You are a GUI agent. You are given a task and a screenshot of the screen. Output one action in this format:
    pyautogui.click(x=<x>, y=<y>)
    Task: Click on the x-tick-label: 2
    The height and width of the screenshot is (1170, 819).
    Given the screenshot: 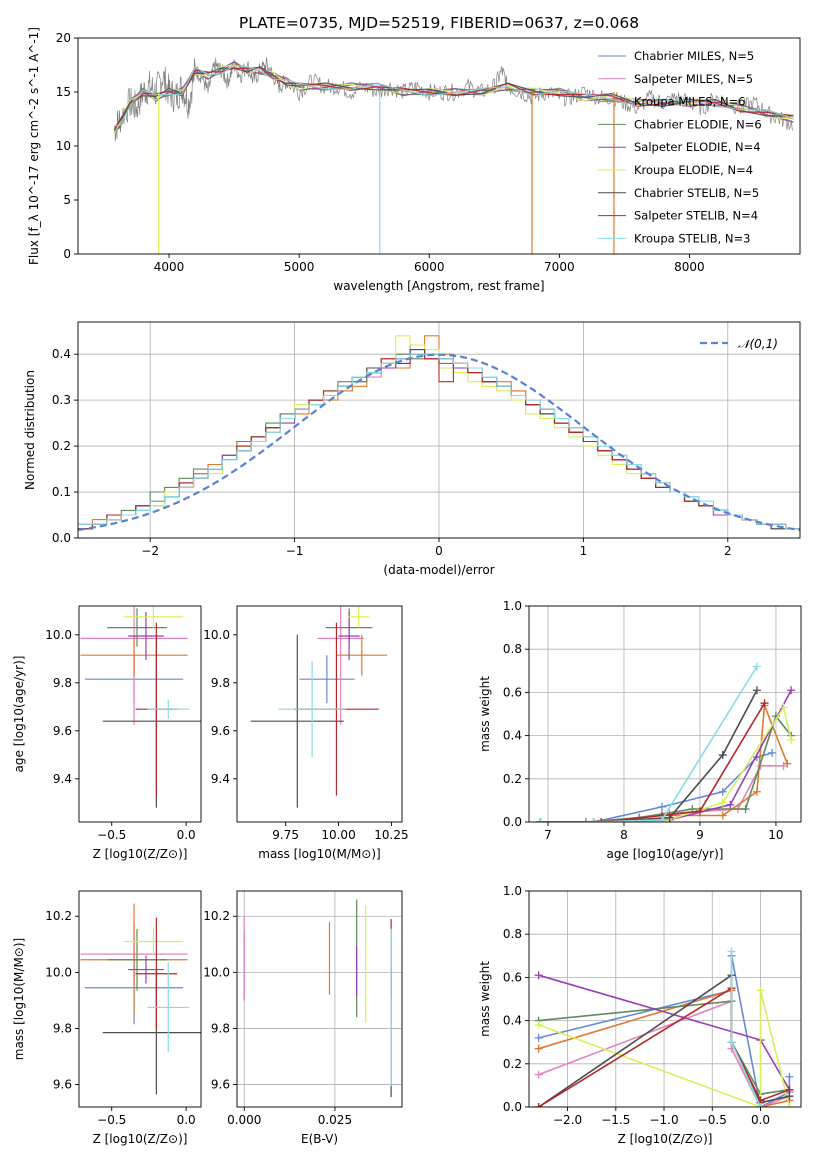 What is the action you would take?
    pyautogui.click(x=728, y=551)
    